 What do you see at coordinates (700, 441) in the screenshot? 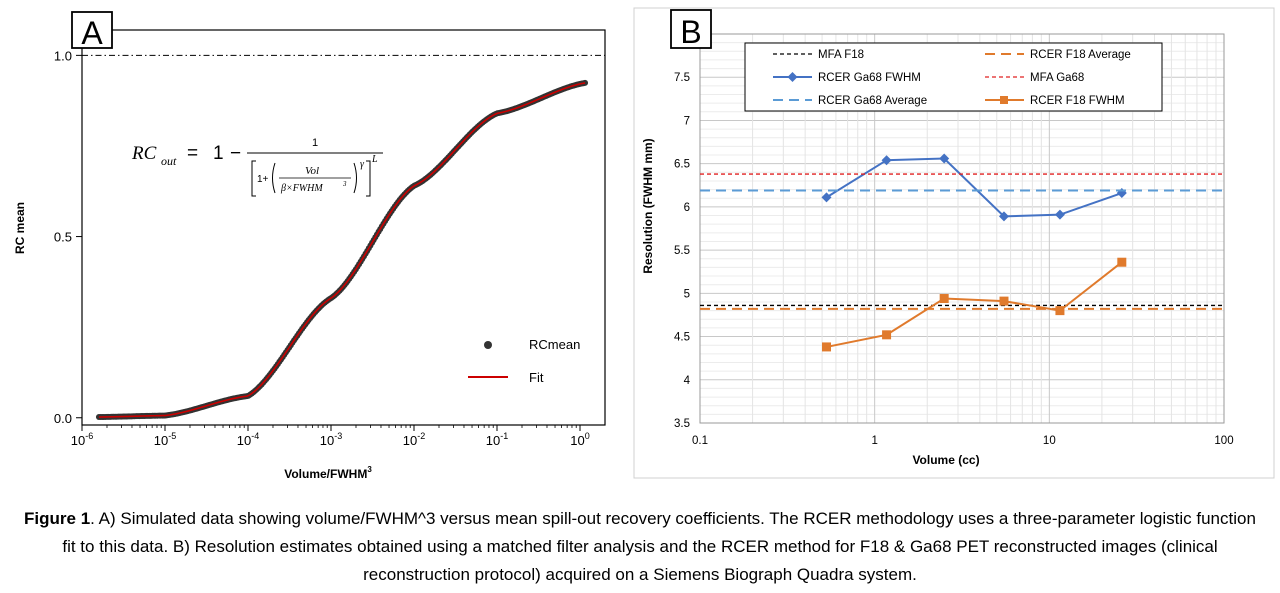
I see `x-tick-label: 0.1` at bounding box center [700, 441].